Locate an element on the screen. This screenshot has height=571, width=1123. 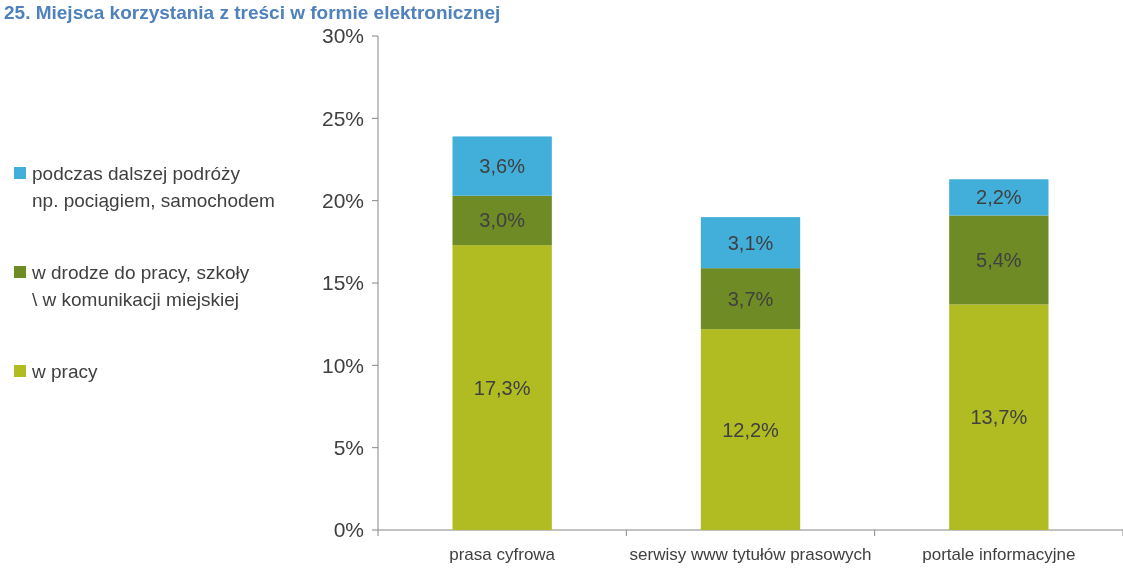
y-tick-label: 0% is located at coordinates (348, 530).